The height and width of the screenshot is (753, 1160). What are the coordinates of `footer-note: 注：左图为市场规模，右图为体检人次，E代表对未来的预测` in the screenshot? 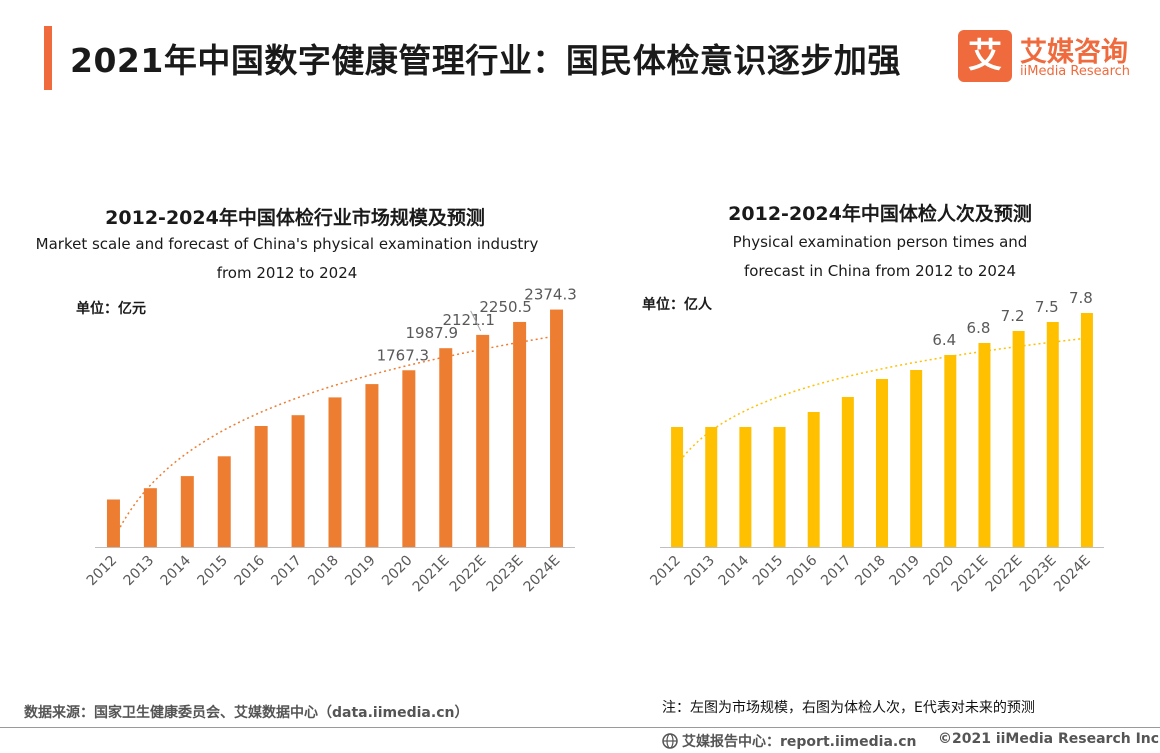 It's located at (848, 708).